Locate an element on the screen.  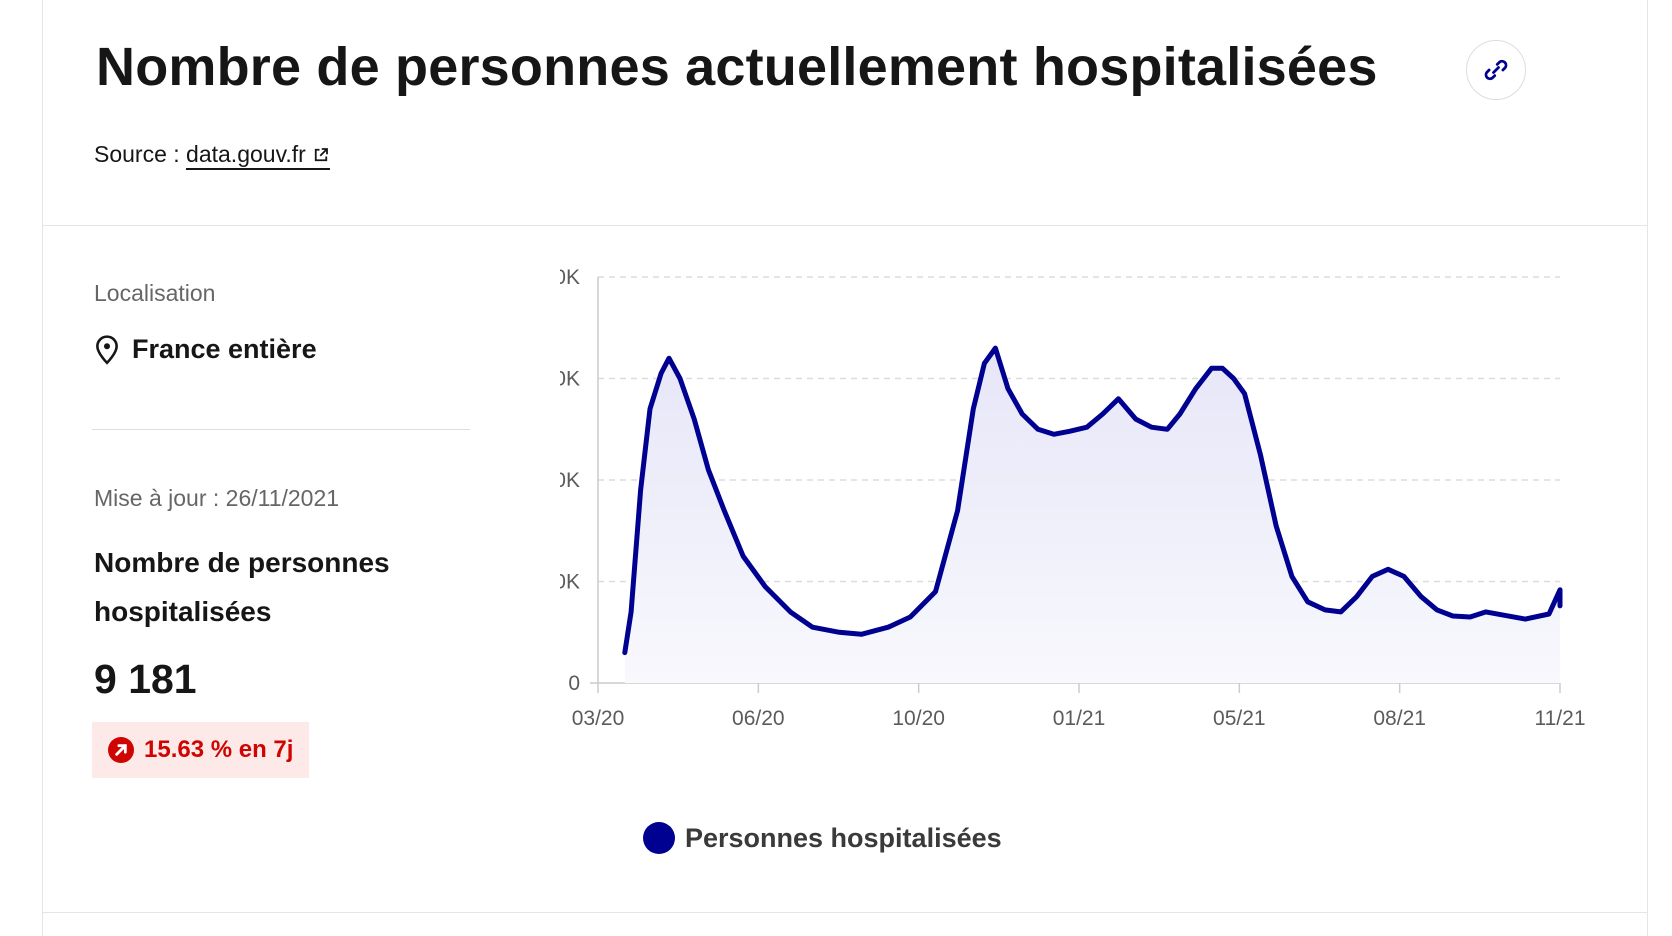
trend-badge: 15.63 % en 7j is located at coordinates (201, 750).